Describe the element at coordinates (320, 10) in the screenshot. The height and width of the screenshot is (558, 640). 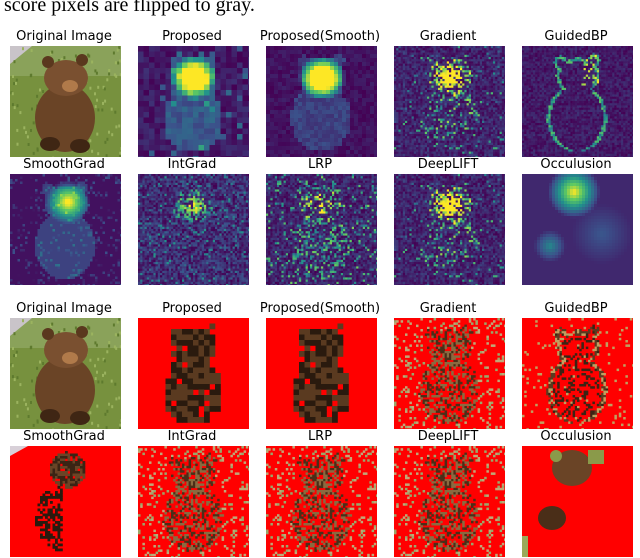
I see `figure-caption-fragment: score pixels are flipped to gray.` at that location.